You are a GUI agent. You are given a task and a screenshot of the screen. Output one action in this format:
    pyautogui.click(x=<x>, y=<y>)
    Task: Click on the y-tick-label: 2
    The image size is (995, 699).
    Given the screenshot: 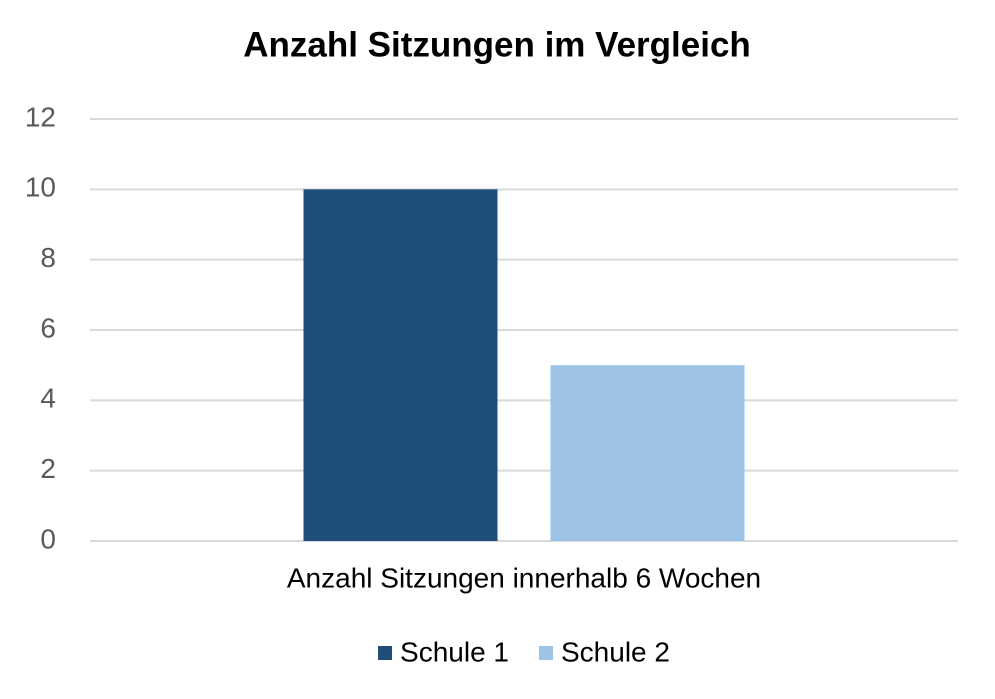 What is the action you would take?
    pyautogui.click(x=48, y=468)
    